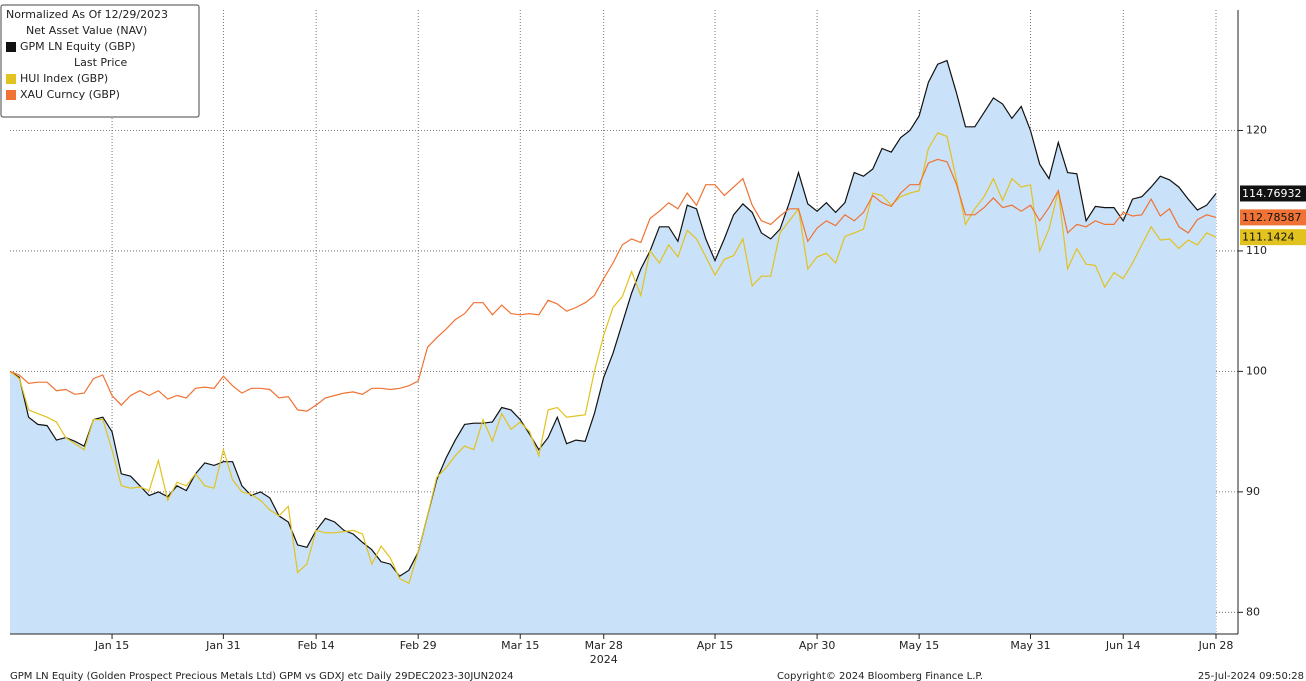 Image resolution: width=1306 pixels, height=681 pixels. What do you see at coordinates (1253, 611) in the screenshot?
I see `y-tick-label: 80` at bounding box center [1253, 611].